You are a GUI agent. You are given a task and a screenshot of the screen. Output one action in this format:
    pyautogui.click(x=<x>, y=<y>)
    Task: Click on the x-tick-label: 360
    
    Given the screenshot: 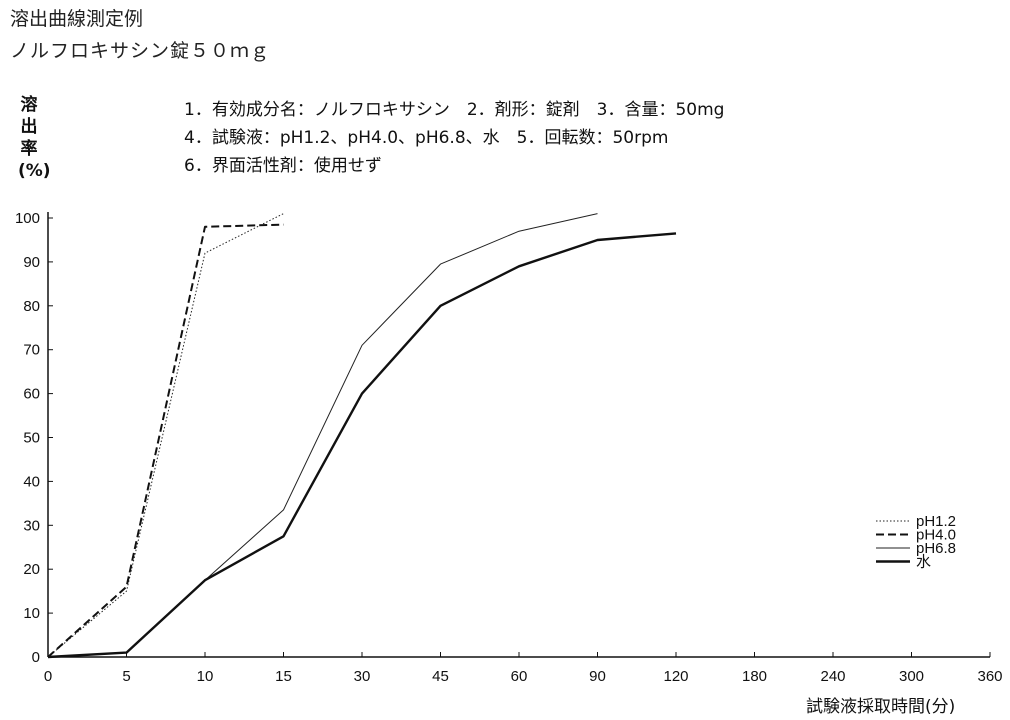 What is the action you would take?
    pyautogui.click(x=989, y=676)
    